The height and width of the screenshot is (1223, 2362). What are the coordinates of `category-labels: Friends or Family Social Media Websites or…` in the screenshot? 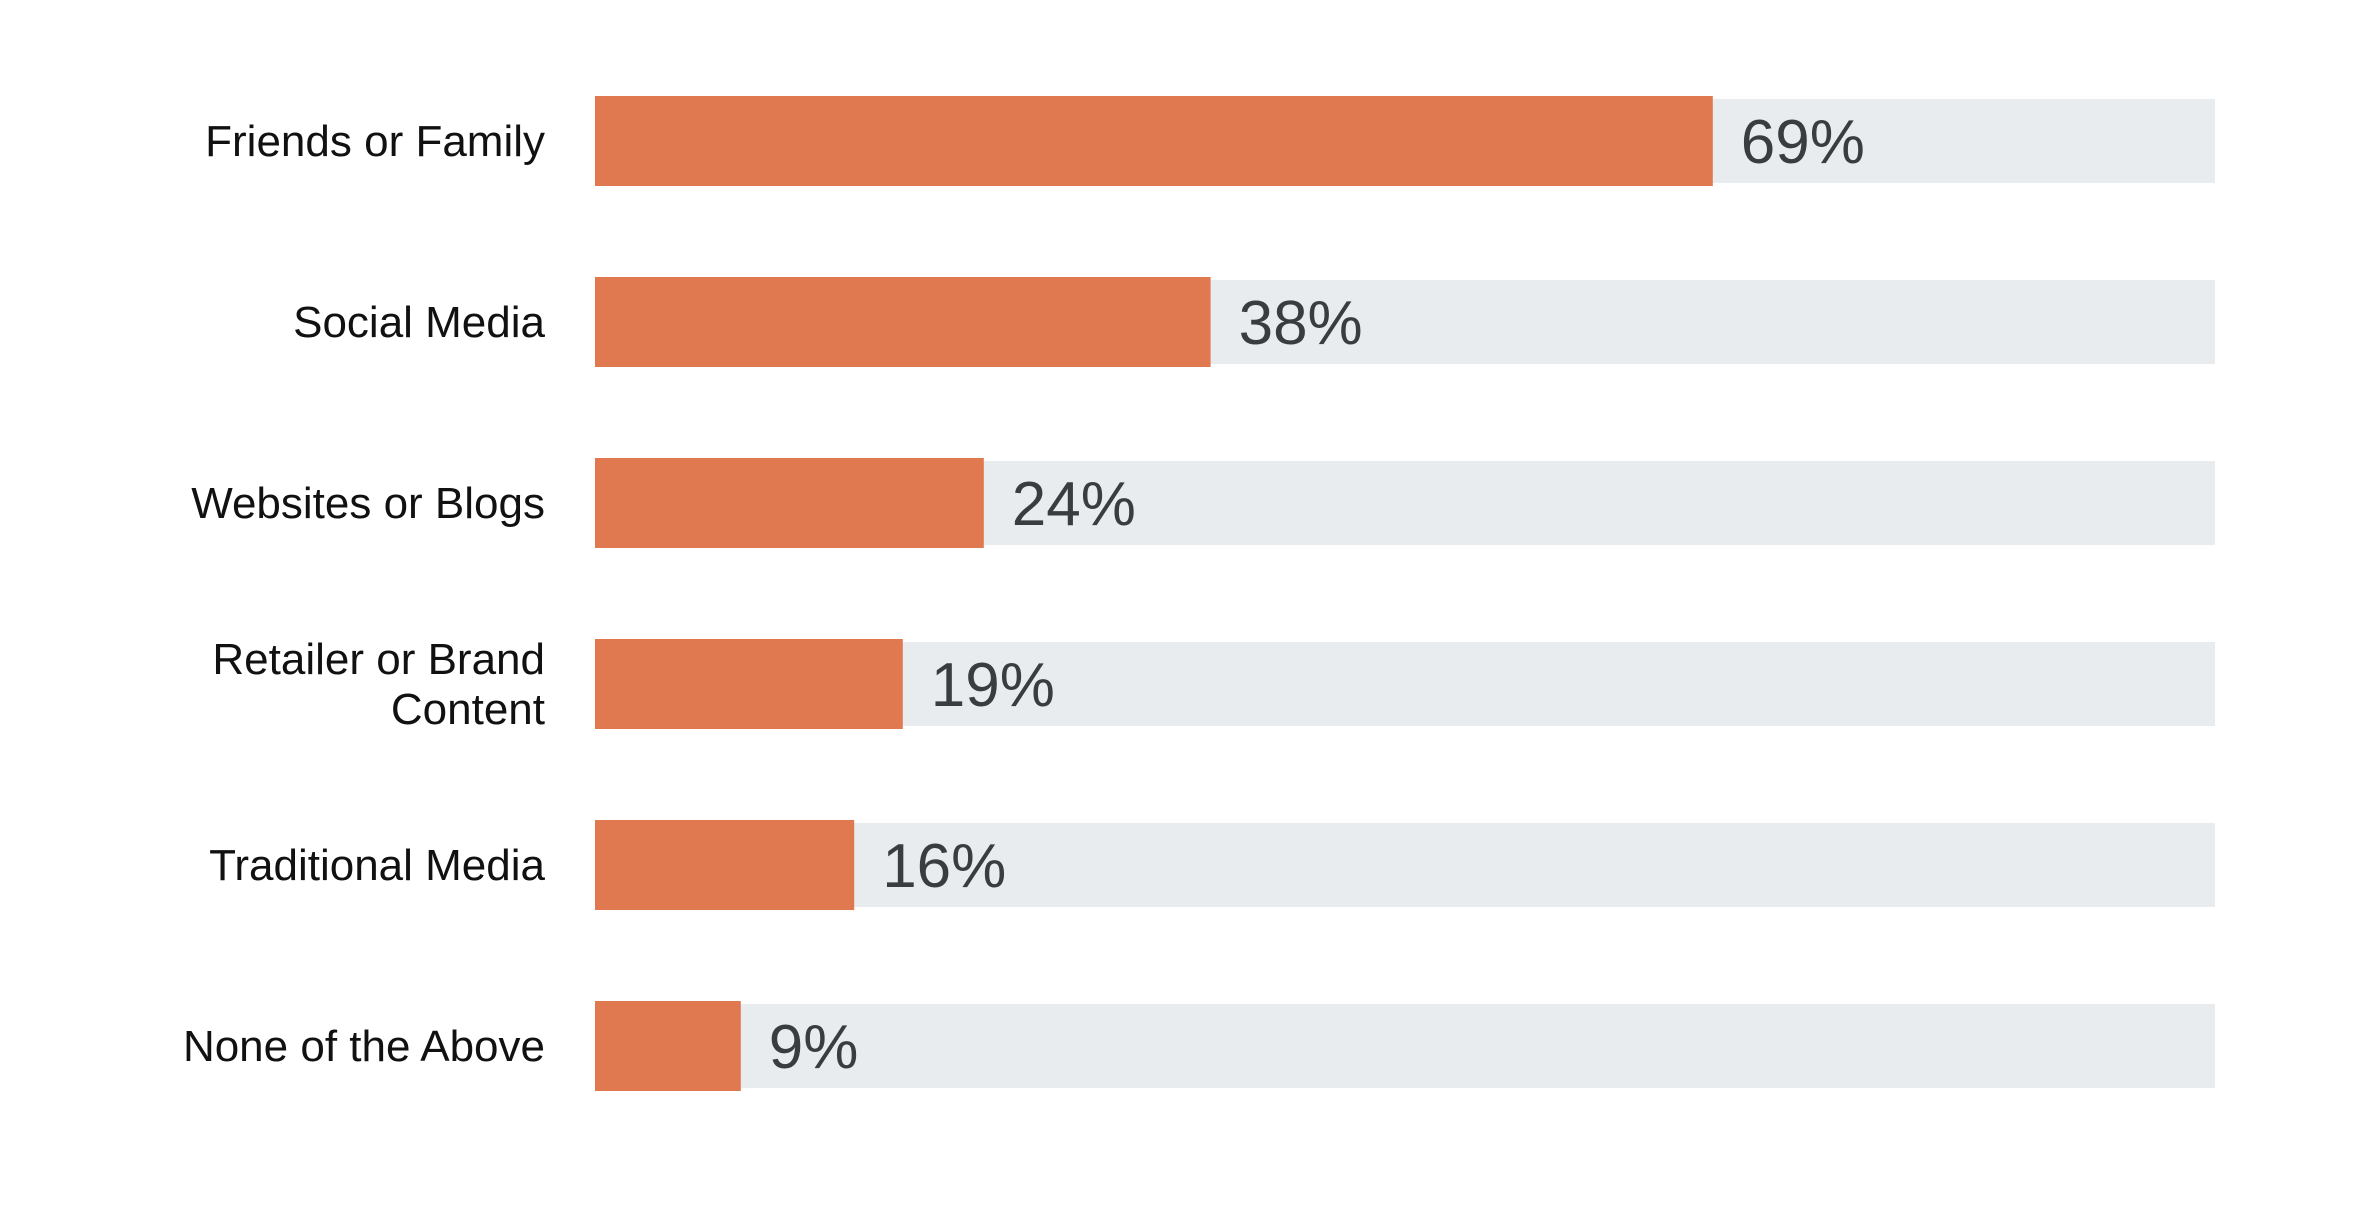 It's located at (364, 594).